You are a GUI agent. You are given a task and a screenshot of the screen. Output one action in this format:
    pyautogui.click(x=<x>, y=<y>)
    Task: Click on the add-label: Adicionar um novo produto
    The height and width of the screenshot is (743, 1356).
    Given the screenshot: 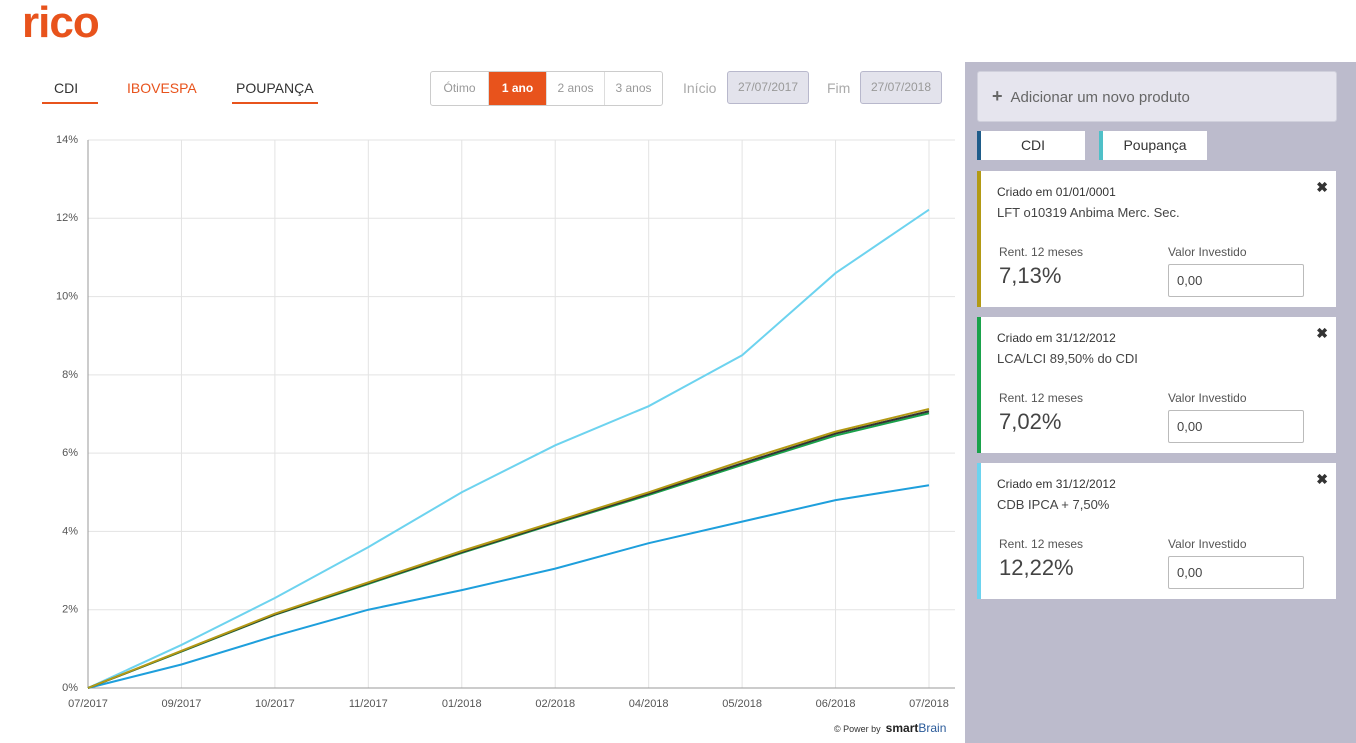 What is the action you would take?
    pyautogui.click(x=1100, y=97)
    